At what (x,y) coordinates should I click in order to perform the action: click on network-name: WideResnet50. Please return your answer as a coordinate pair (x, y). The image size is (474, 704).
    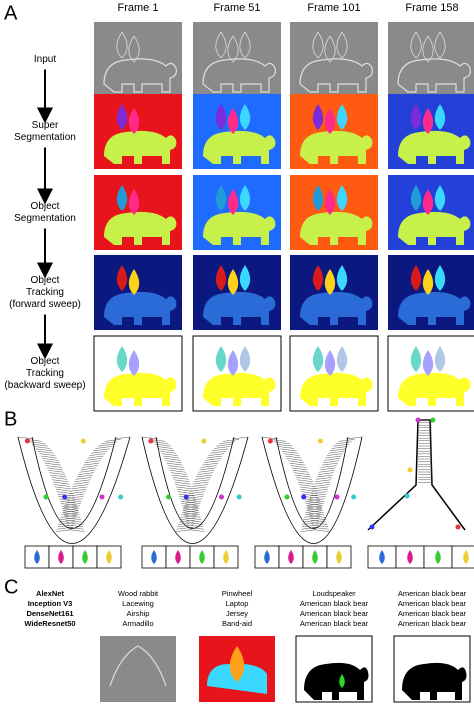
    Looking at the image, I should click on (49, 623).